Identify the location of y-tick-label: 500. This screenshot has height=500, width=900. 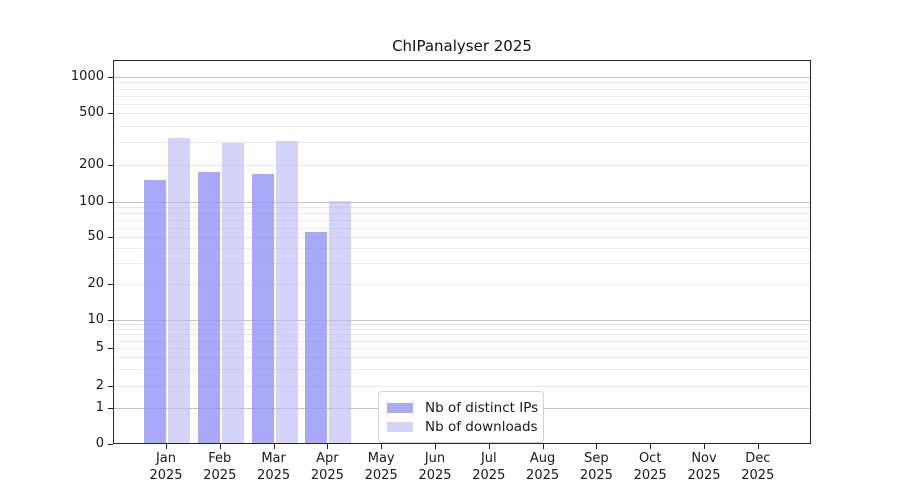
(91, 112).